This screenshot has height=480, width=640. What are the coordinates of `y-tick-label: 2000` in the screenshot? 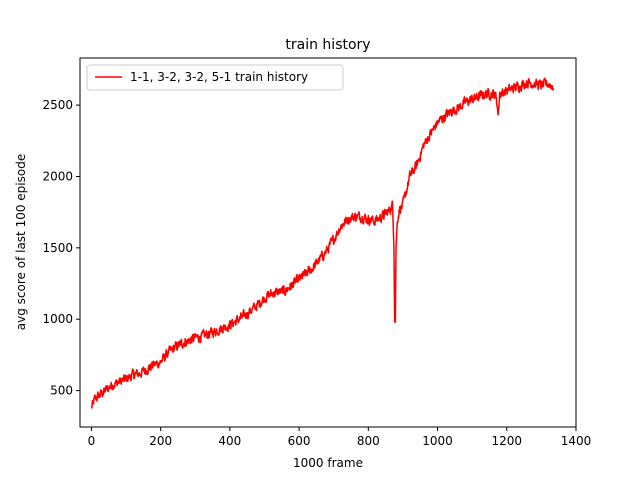 It's located at (57, 176).